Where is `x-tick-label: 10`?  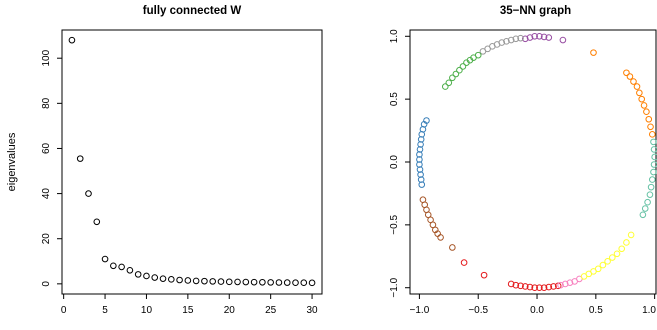 x-tick-label: 10 is located at coordinates (147, 310).